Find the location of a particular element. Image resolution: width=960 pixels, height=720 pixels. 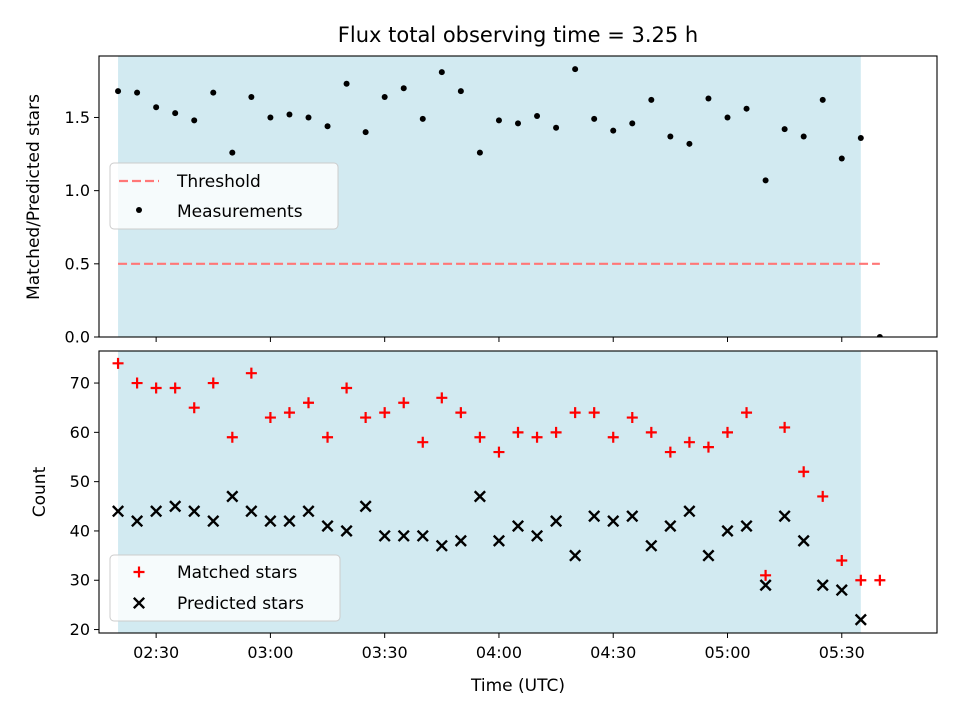

legend-matched-label: Matched stars is located at coordinates (237, 573).